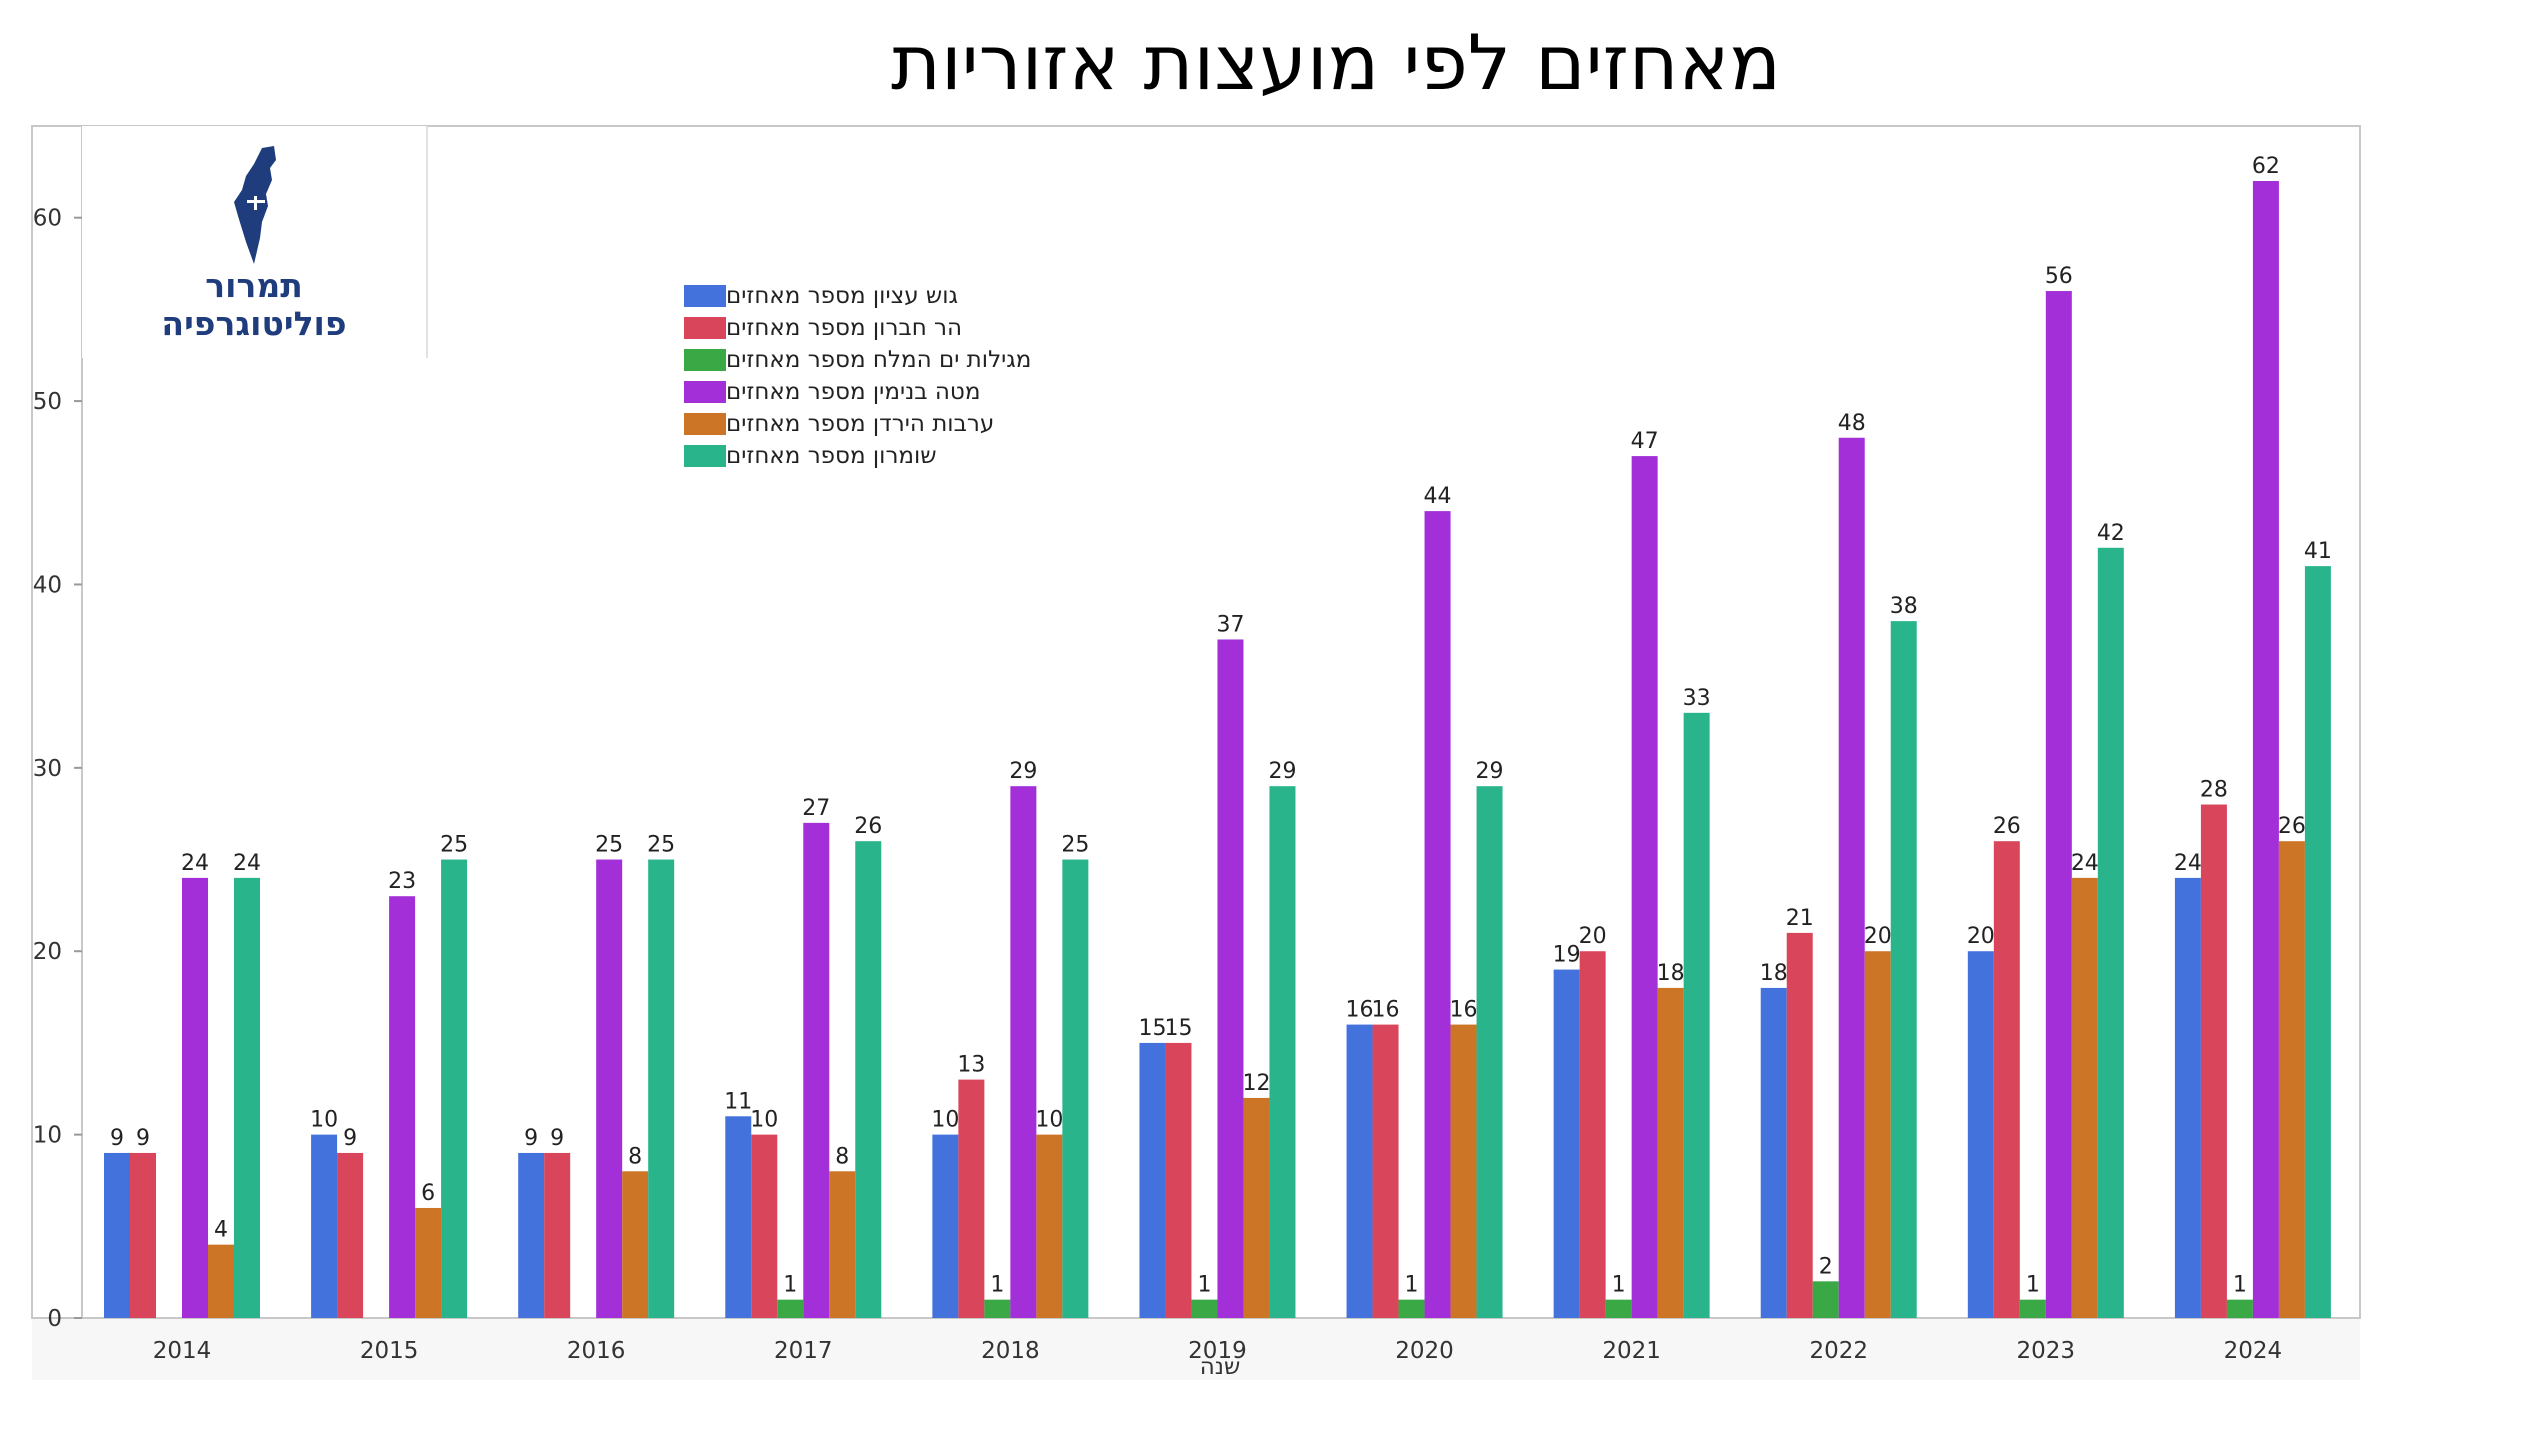  Describe the element at coordinates (1631, 1351) in the screenshot. I see `x-tick-label: 2021` at that location.